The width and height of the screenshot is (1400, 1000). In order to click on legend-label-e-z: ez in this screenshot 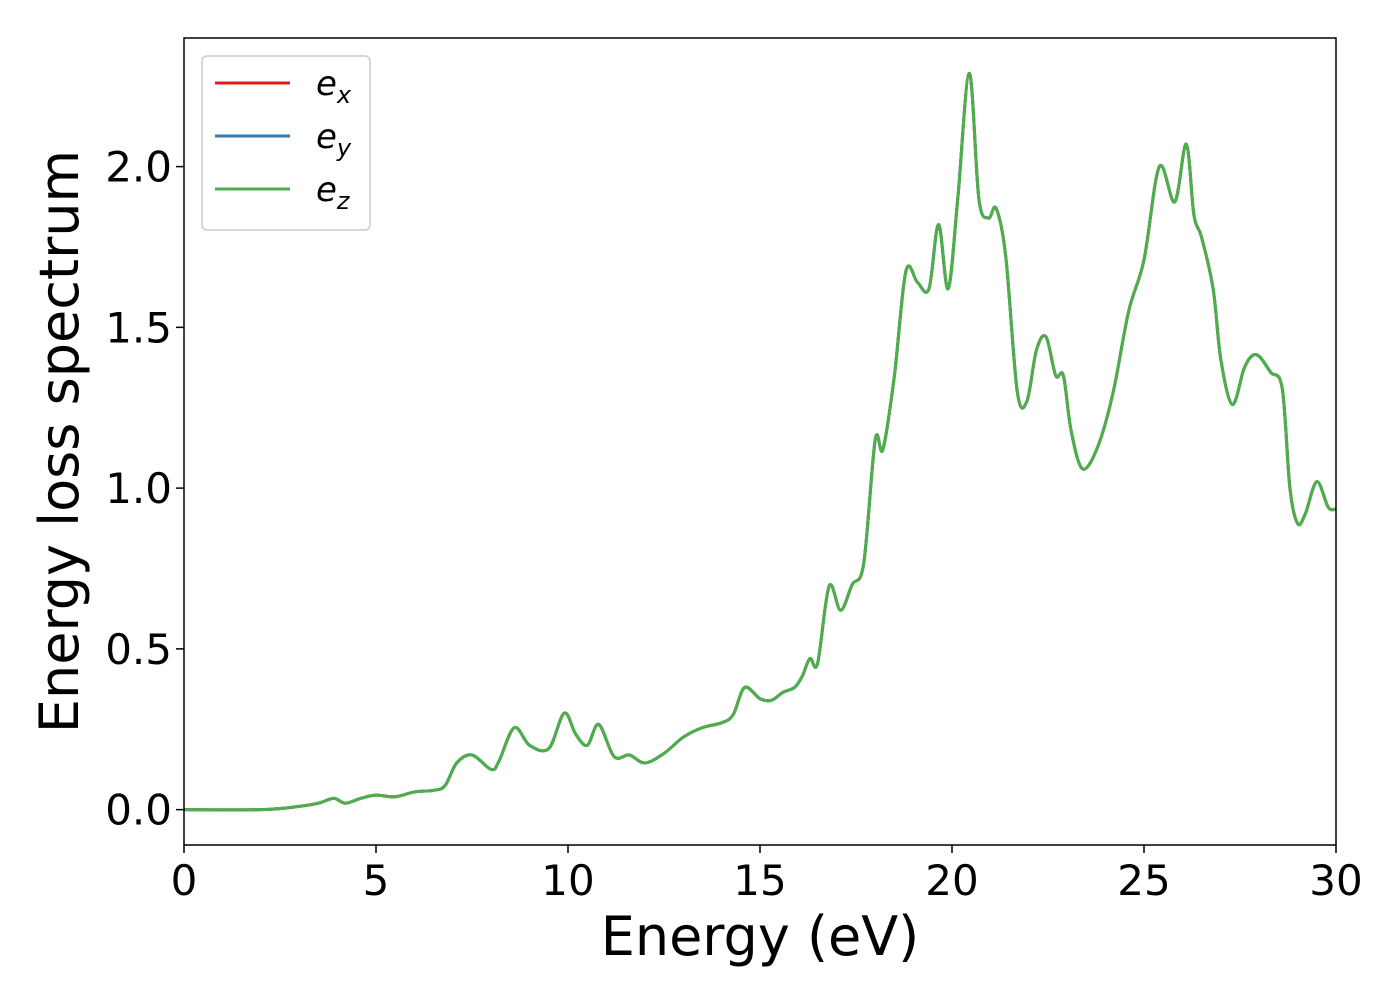, I will do `click(333, 192)`.